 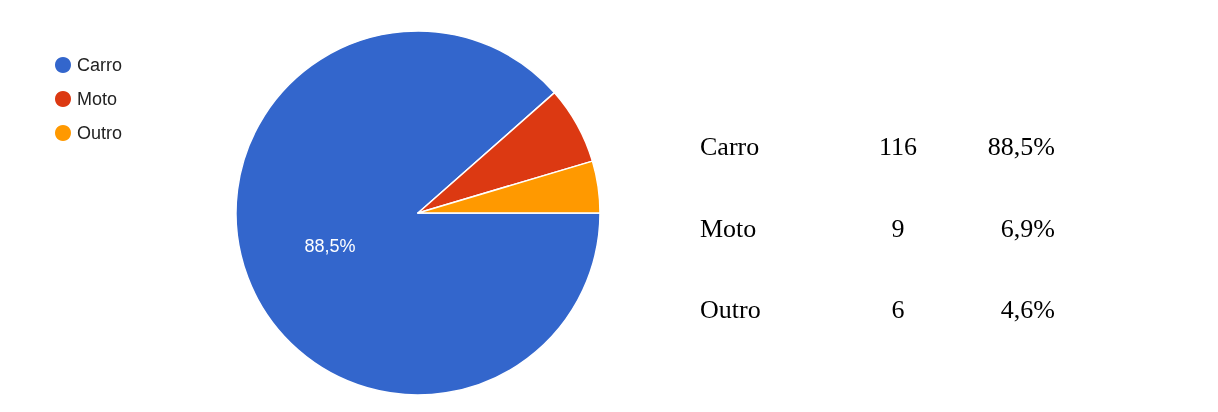 I want to click on text: 4,6%, so click(x=1027, y=309).